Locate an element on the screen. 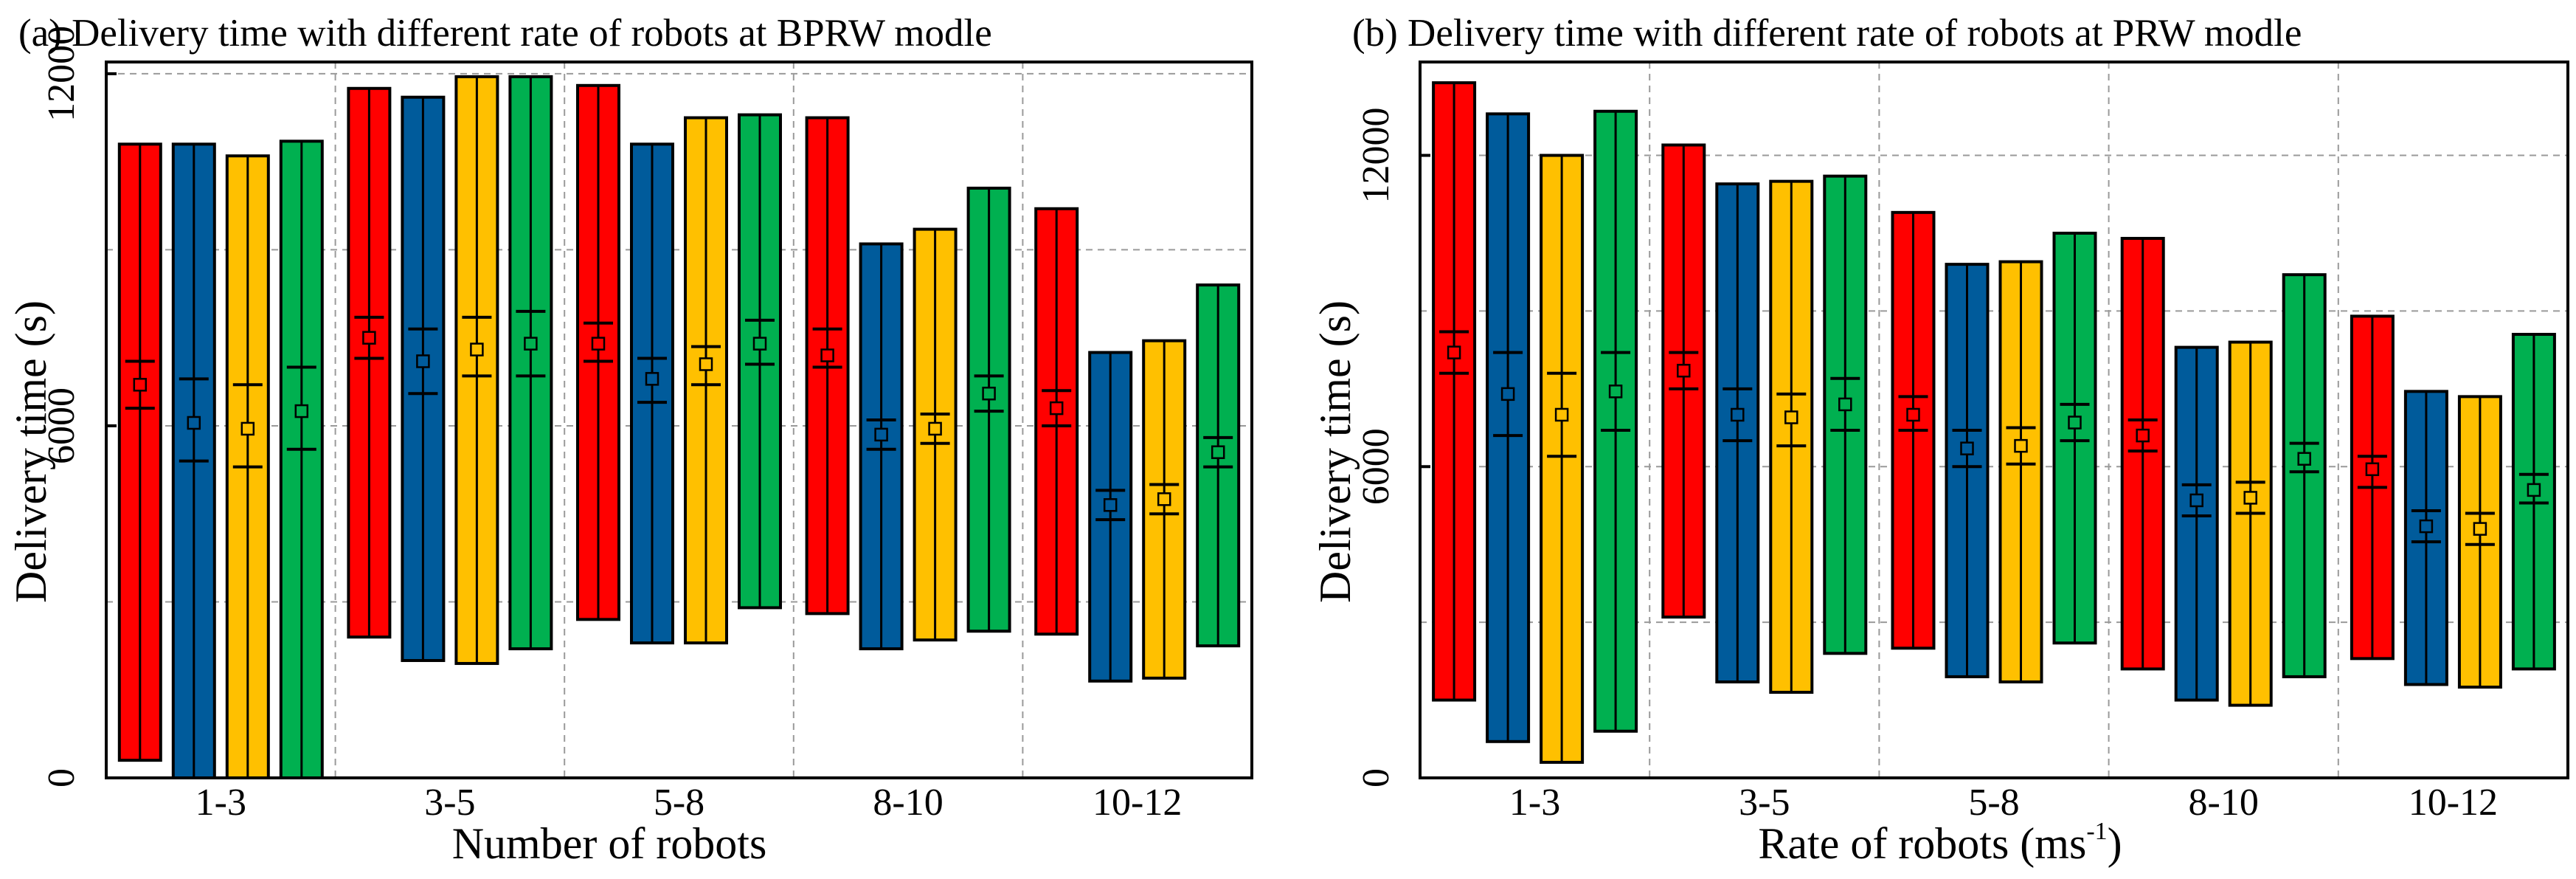 The height and width of the screenshot is (879, 2576). chart-b-x-axis-label-end: ) is located at coordinates (2115, 843).